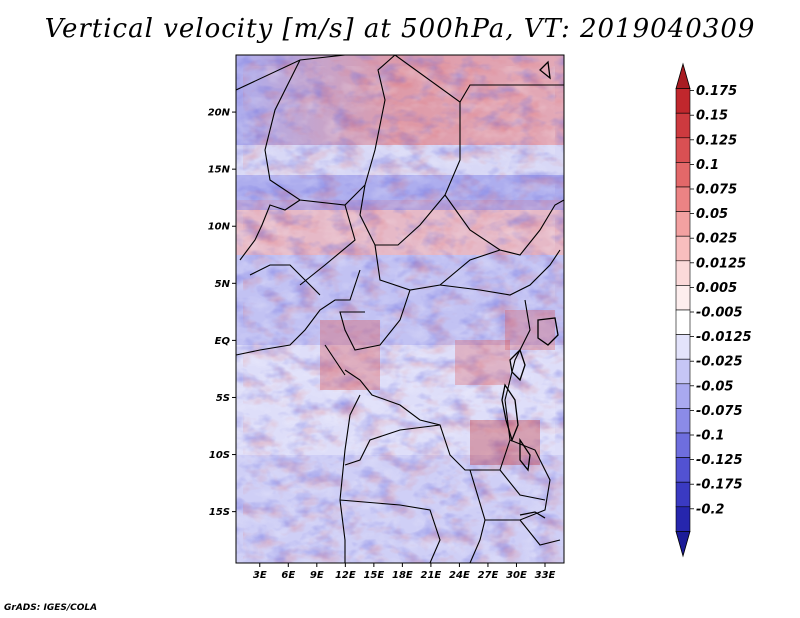  Describe the element at coordinates (714, 386) in the screenshot. I see `colorbar-label: -0.05` at that location.